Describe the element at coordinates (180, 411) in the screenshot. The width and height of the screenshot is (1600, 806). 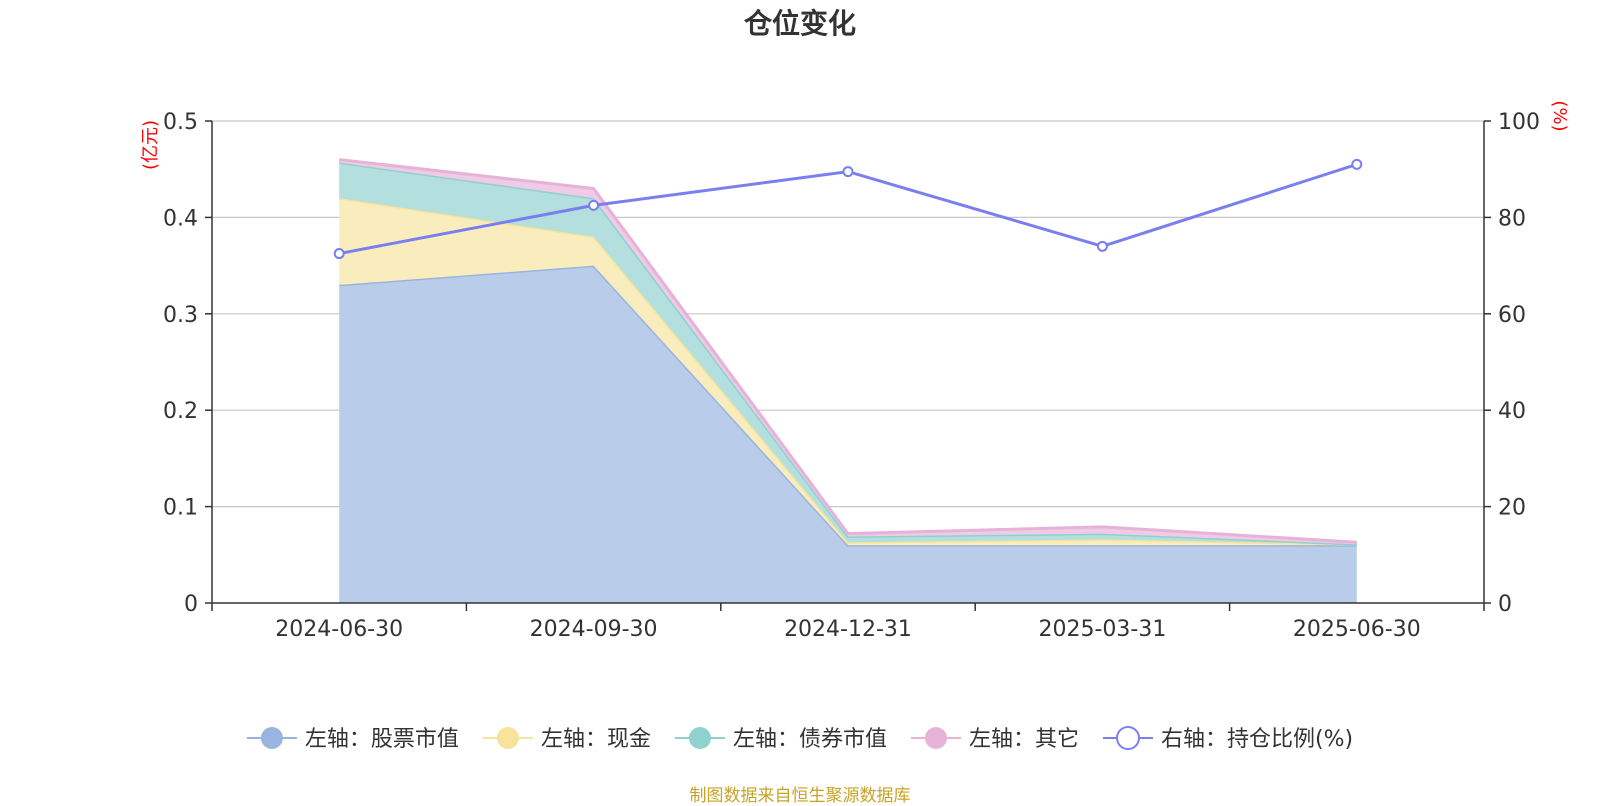
I see `left-tick-label: 0.2` at that location.